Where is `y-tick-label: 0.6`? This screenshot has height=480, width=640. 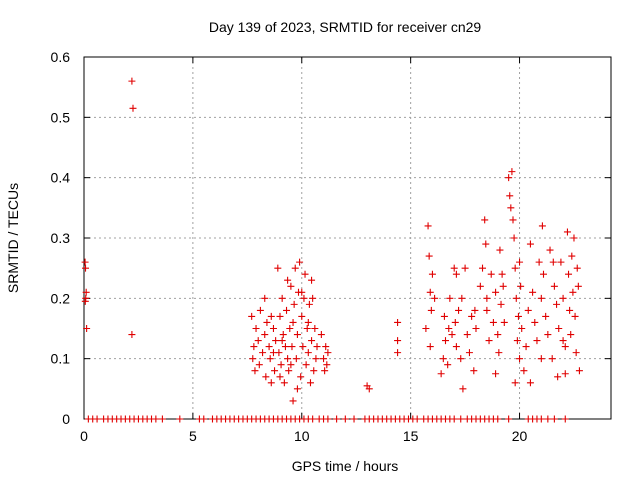
y-tick-label: 0.6 is located at coordinates (61, 57).